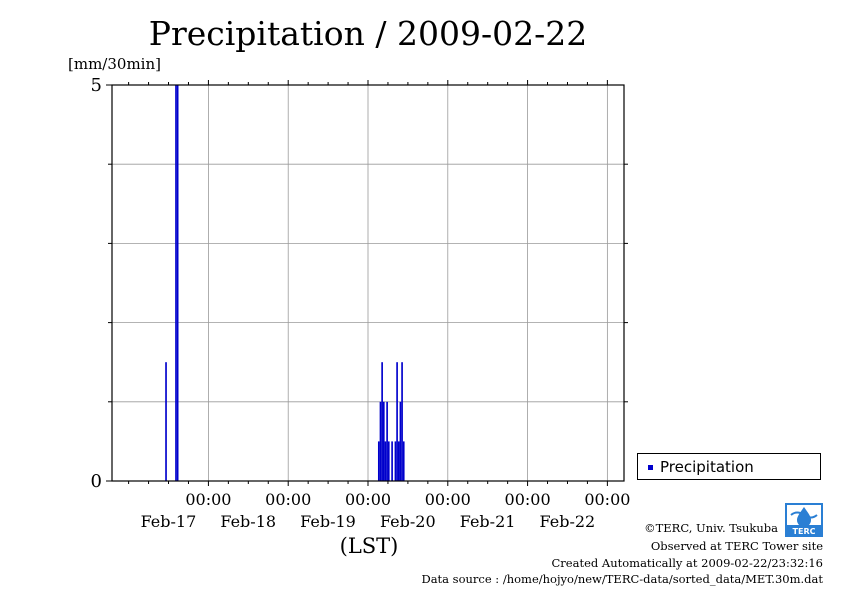 This screenshot has height=595, width=842. I want to click on x-axis-label: (LST), so click(369, 546).